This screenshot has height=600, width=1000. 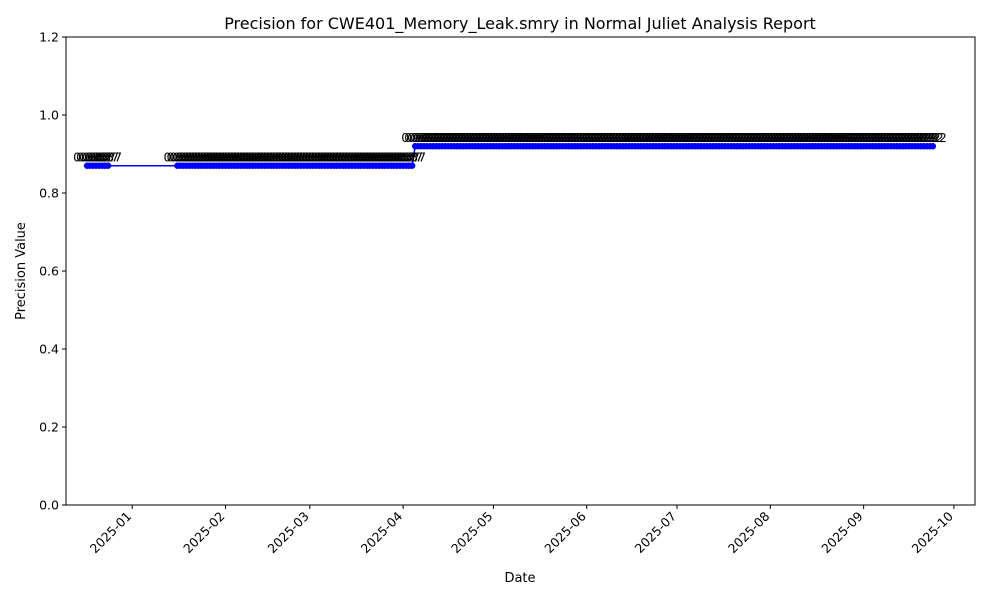 I want to click on y-axis-title: Precision Value, so click(x=21, y=271).